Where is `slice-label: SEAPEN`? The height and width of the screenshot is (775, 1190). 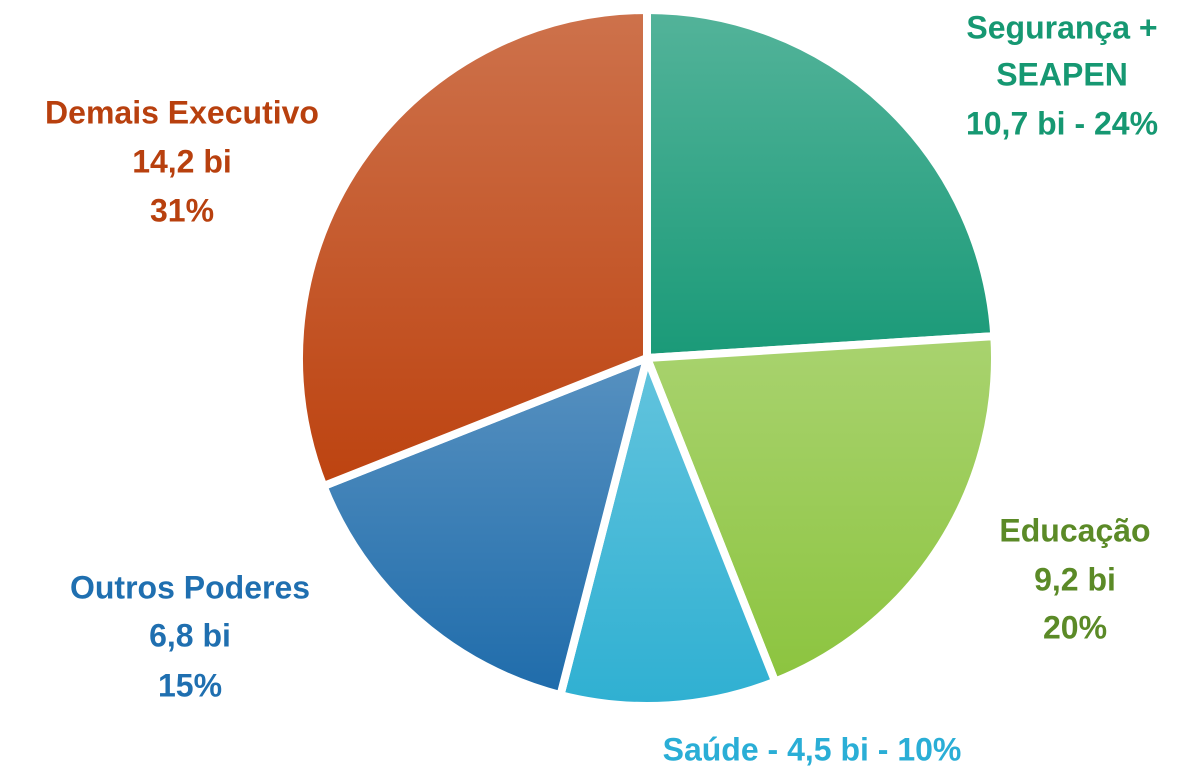
slice-label: SEAPEN is located at coordinates (1062, 74).